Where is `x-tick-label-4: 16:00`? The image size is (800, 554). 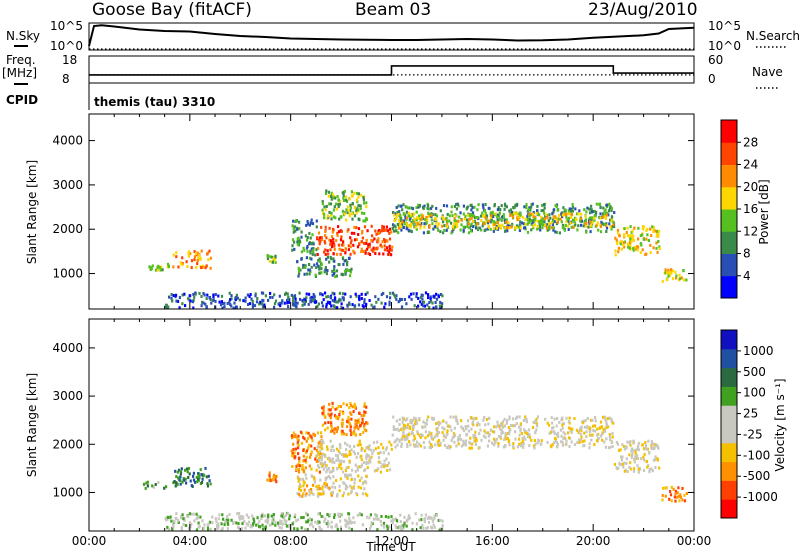 x-tick-label-4: 16:00 is located at coordinates (492, 541).